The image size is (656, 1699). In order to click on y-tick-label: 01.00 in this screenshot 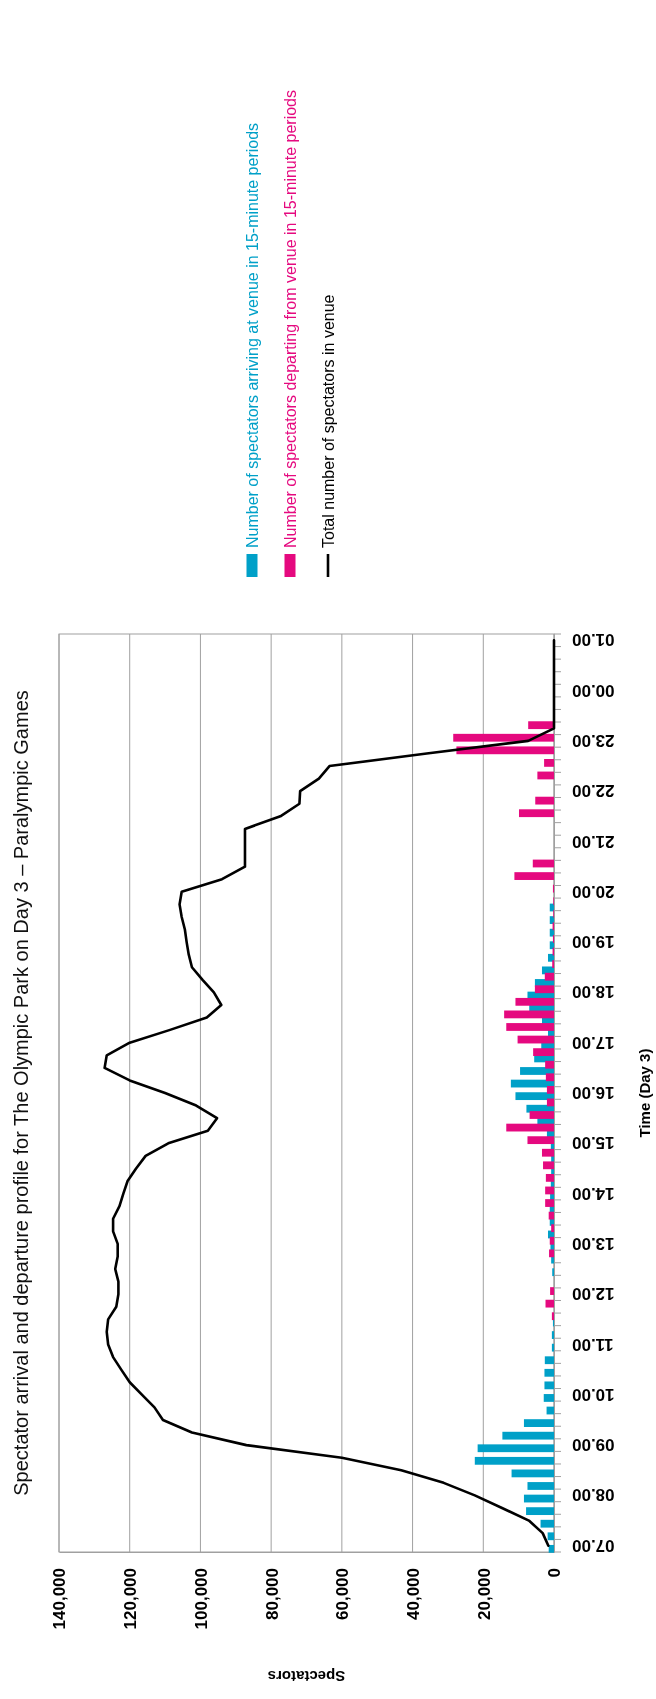, I will do `click(593, 640)`.